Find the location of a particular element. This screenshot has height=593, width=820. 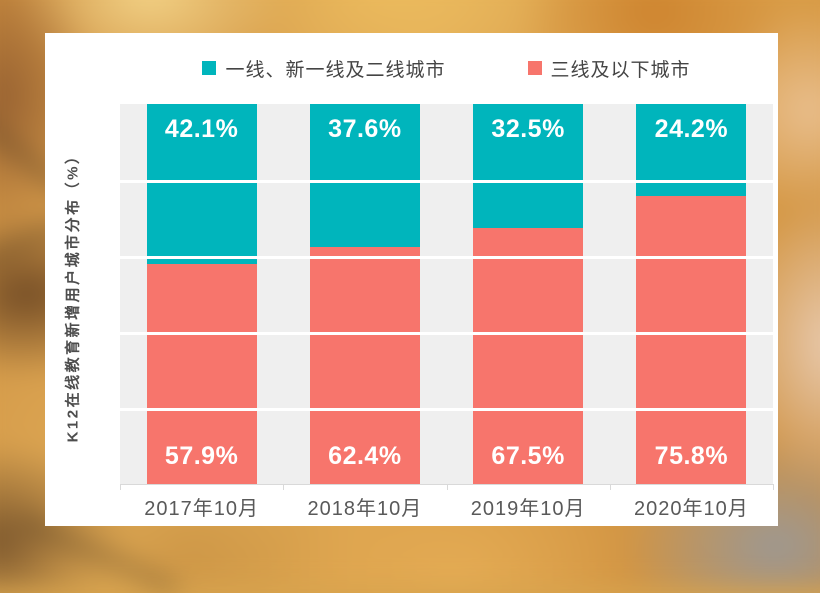

bar-segment-tier3-below: 75.8% is located at coordinates (691, 339).